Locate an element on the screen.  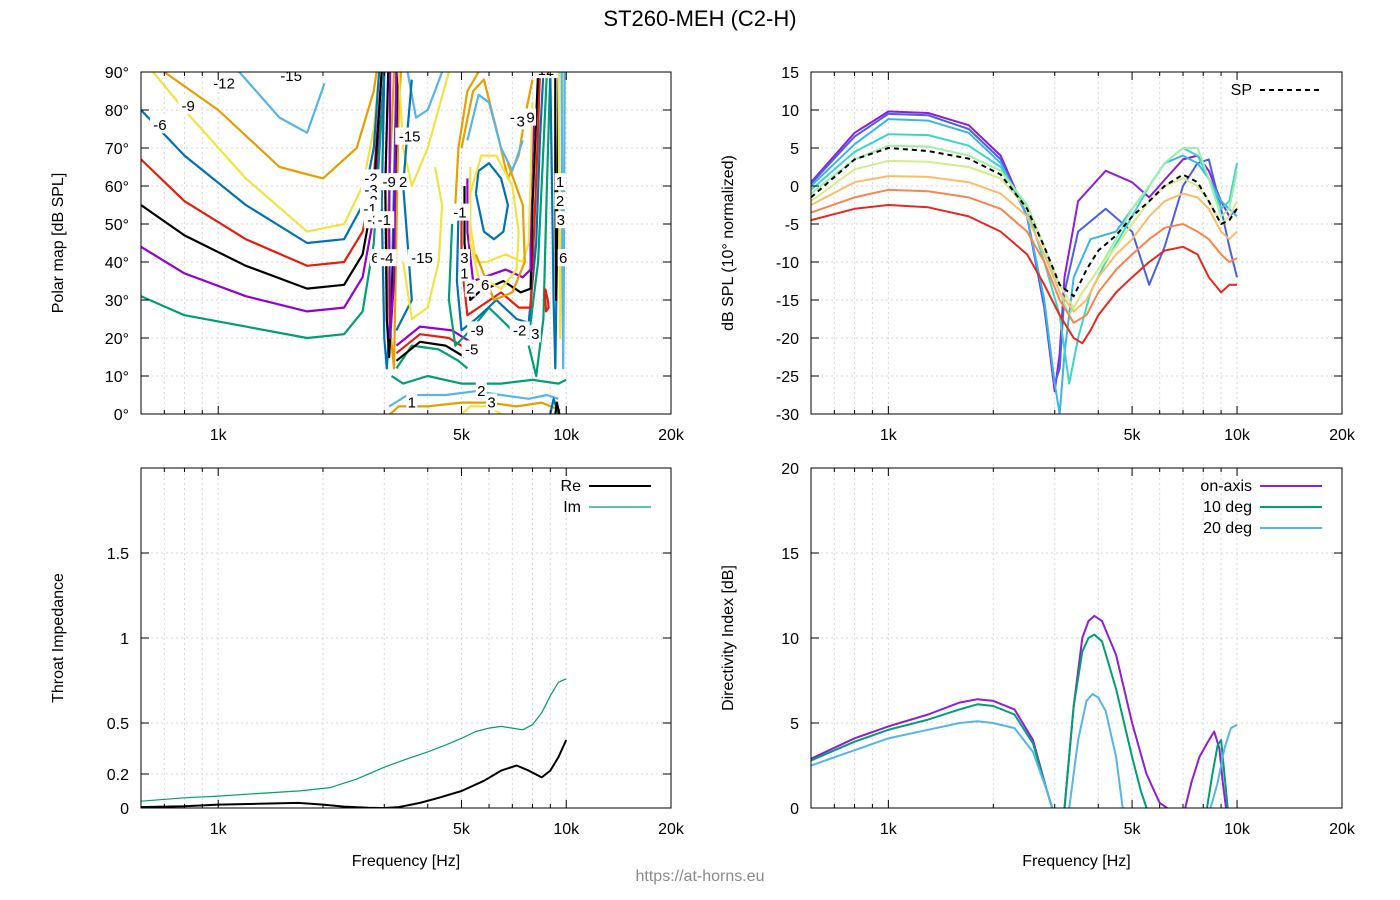
series-line-80- is located at coordinates (1024, 274).